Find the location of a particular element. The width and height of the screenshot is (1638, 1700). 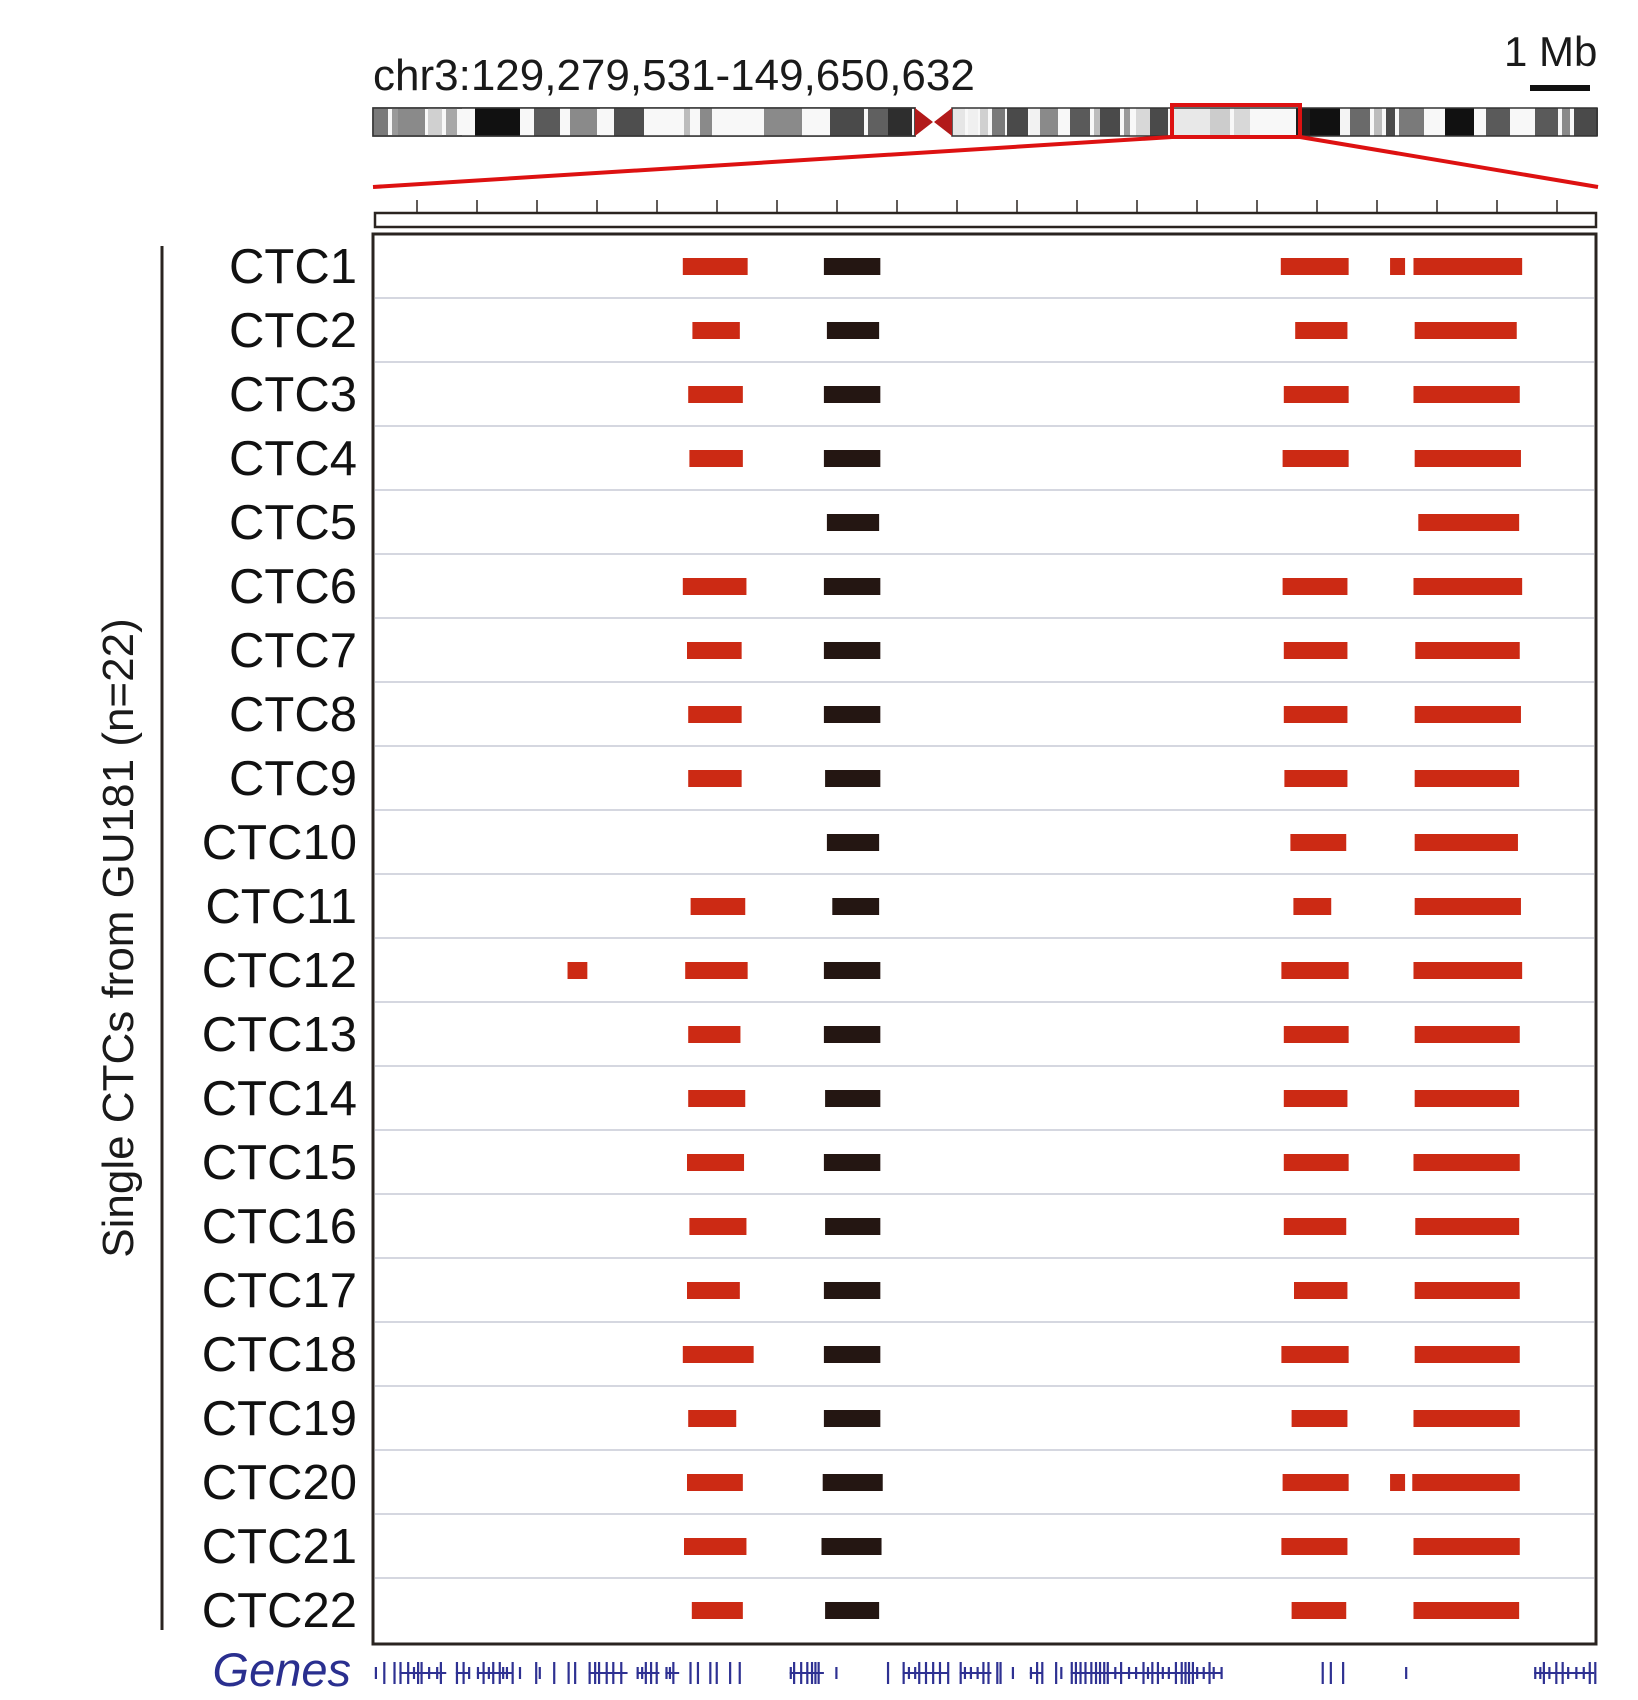

chromosome-ideogram is located at coordinates (985, 122).